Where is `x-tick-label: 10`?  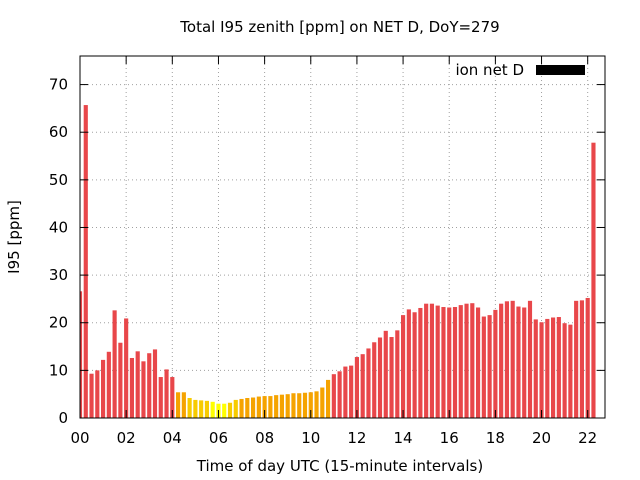
x-tick-label: 10 is located at coordinates (310, 438).